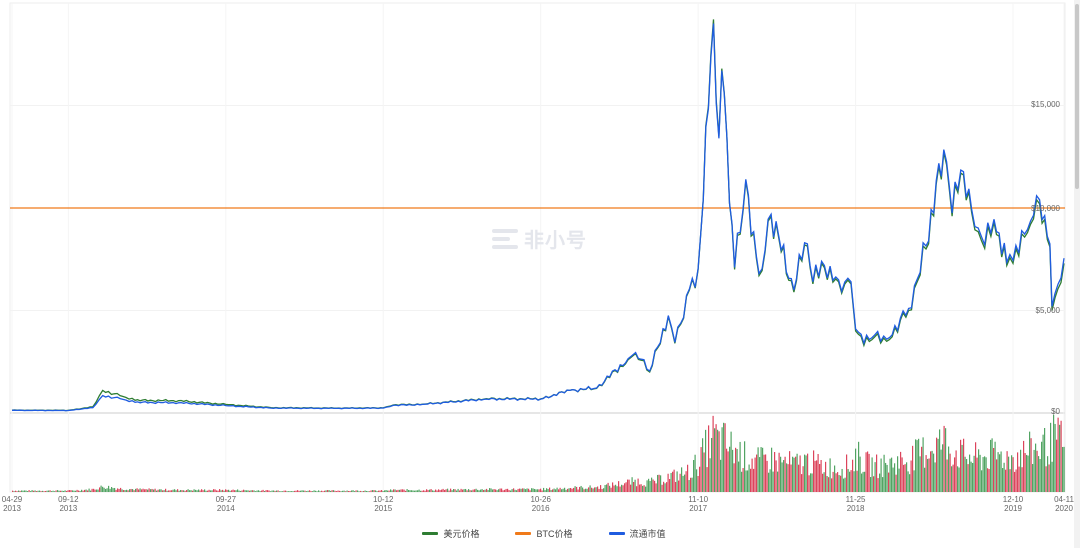 This screenshot has height=548, width=1080. Describe the element at coordinates (1013, 508) in the screenshot. I see `x-tick-year: 2019` at that location.